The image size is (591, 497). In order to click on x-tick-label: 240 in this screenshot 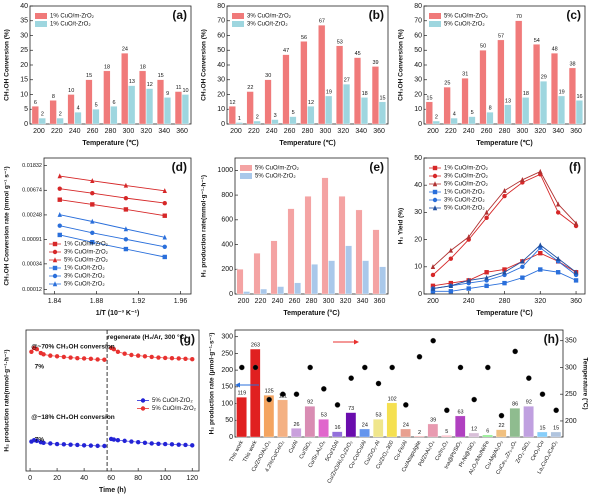, I will do `click(278, 301)`.